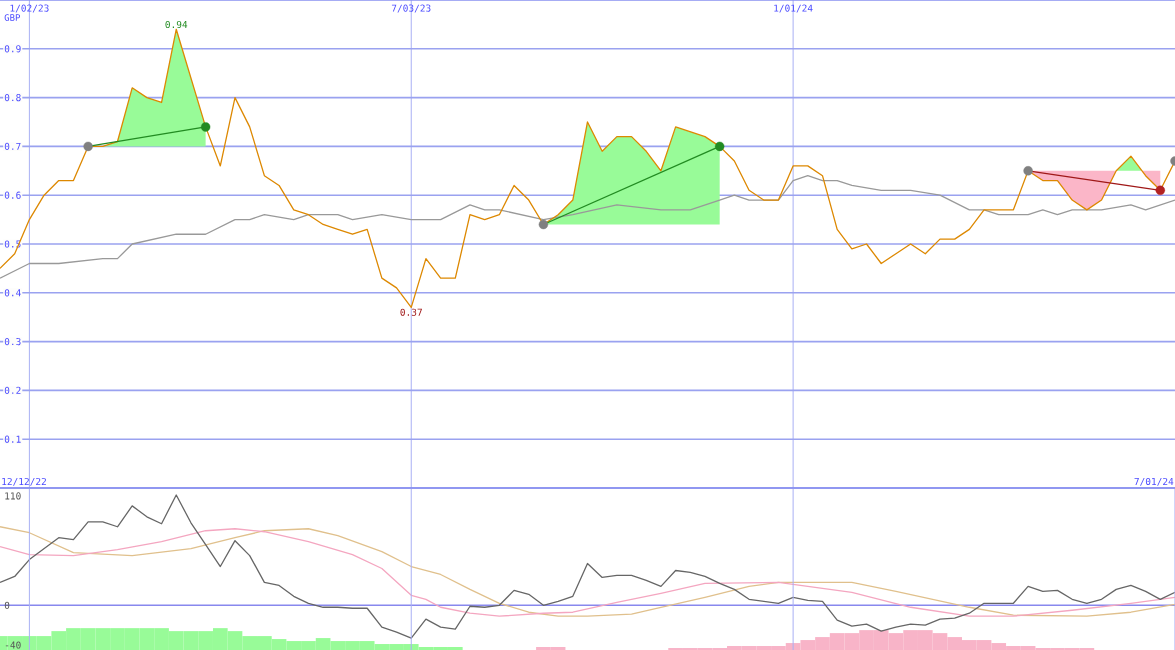  Describe the element at coordinates (793, 8) in the screenshot. I see `x-tick-label: 1/01/24` at that location.